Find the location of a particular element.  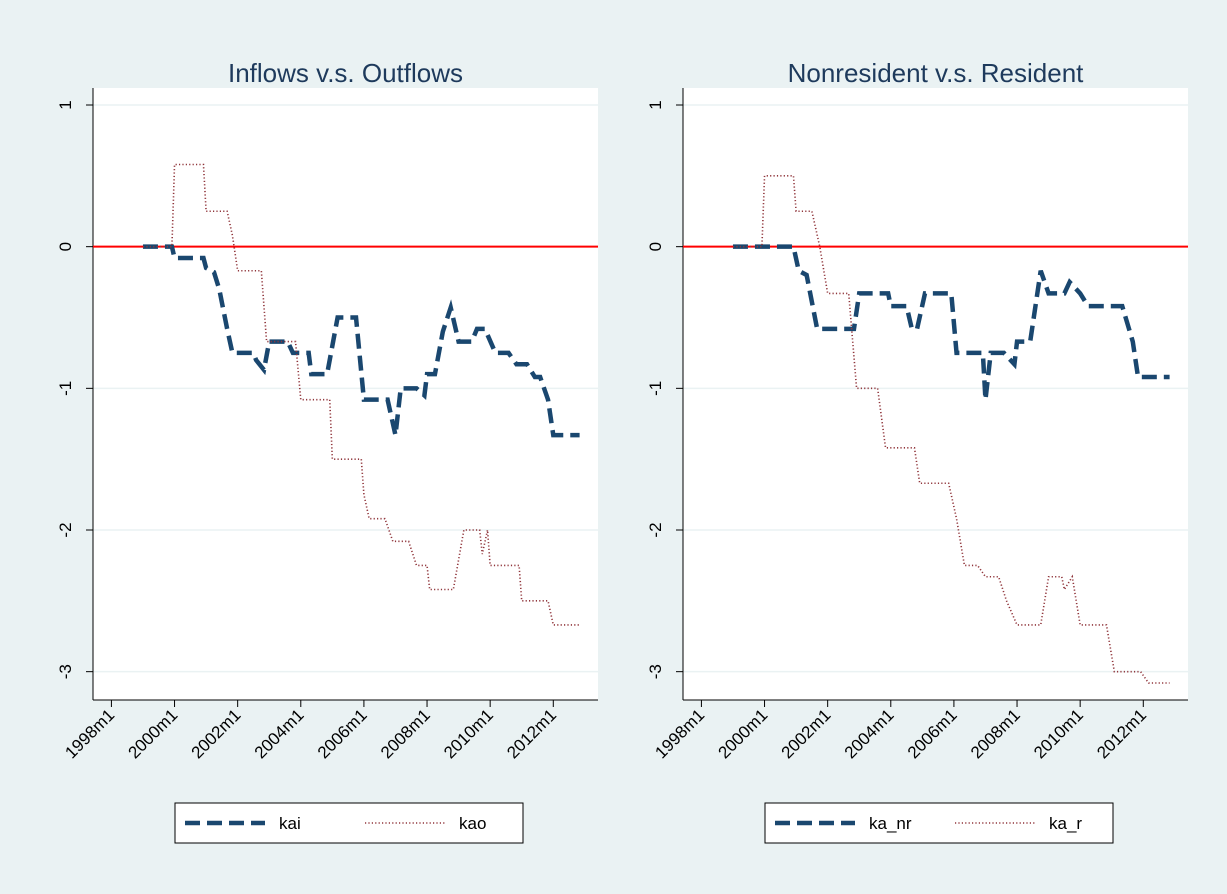

legend-label: ka_r is located at coordinates (1065, 823).